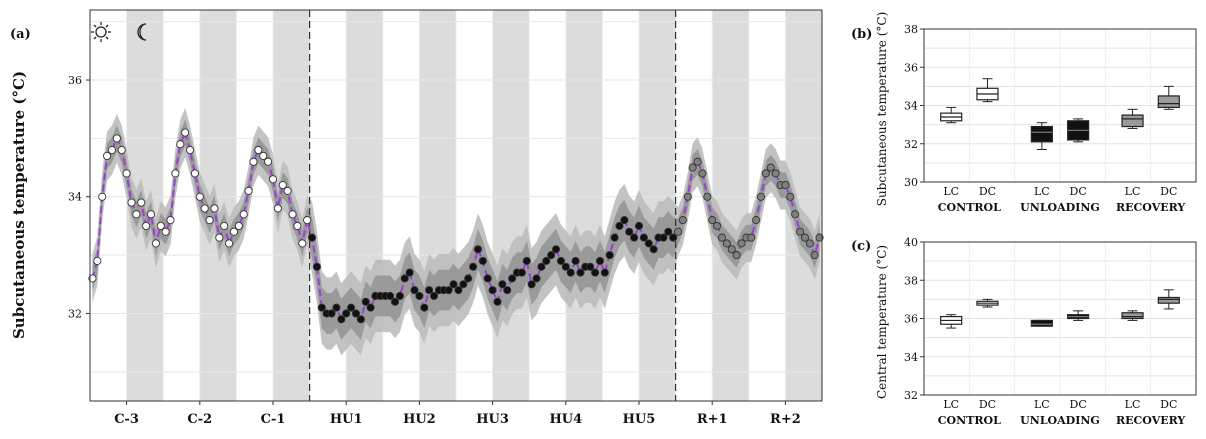 The image size is (1206, 439). What do you see at coordinates (199, 419) in the screenshot?
I see `x-tick-label: C-2` at bounding box center [199, 419].